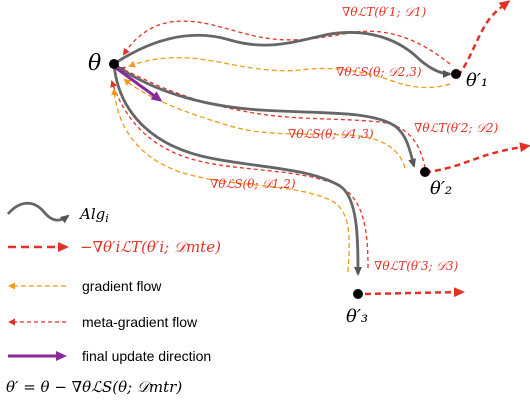 The height and width of the screenshot is (406, 530). What do you see at coordinates (94, 387) in the screenshot?
I see `update-rule: θ′ = θ − ∇θℒS(θ; 𝒟mtr)` at bounding box center [94, 387].